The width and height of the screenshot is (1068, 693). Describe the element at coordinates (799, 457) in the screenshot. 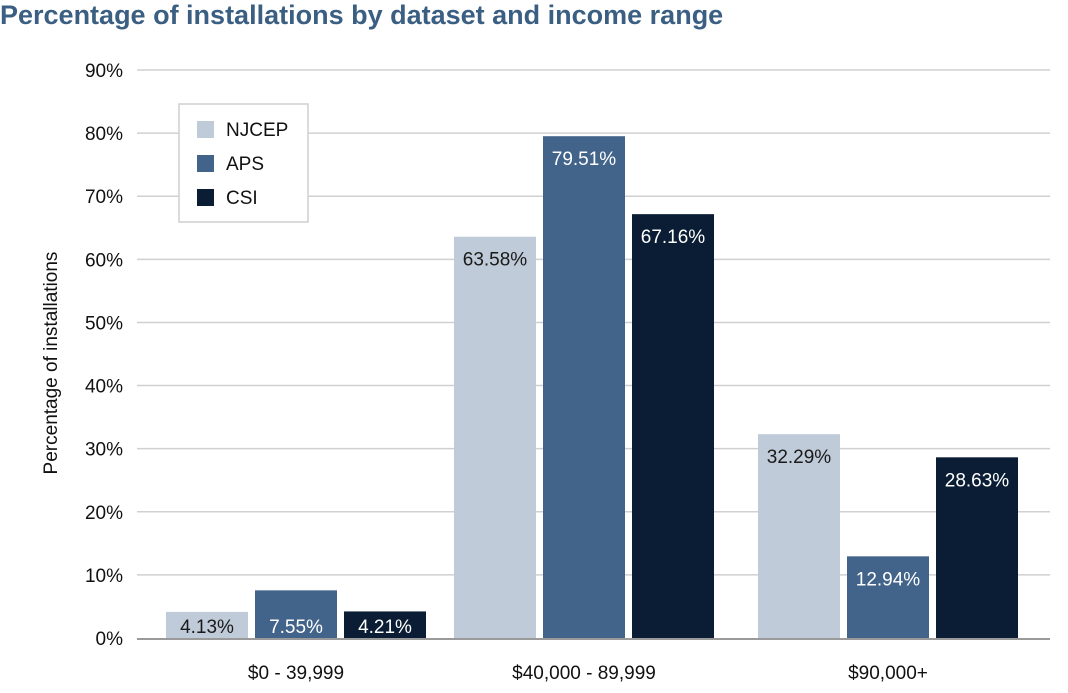

I see `bar-data-label: 32.29%` at that location.